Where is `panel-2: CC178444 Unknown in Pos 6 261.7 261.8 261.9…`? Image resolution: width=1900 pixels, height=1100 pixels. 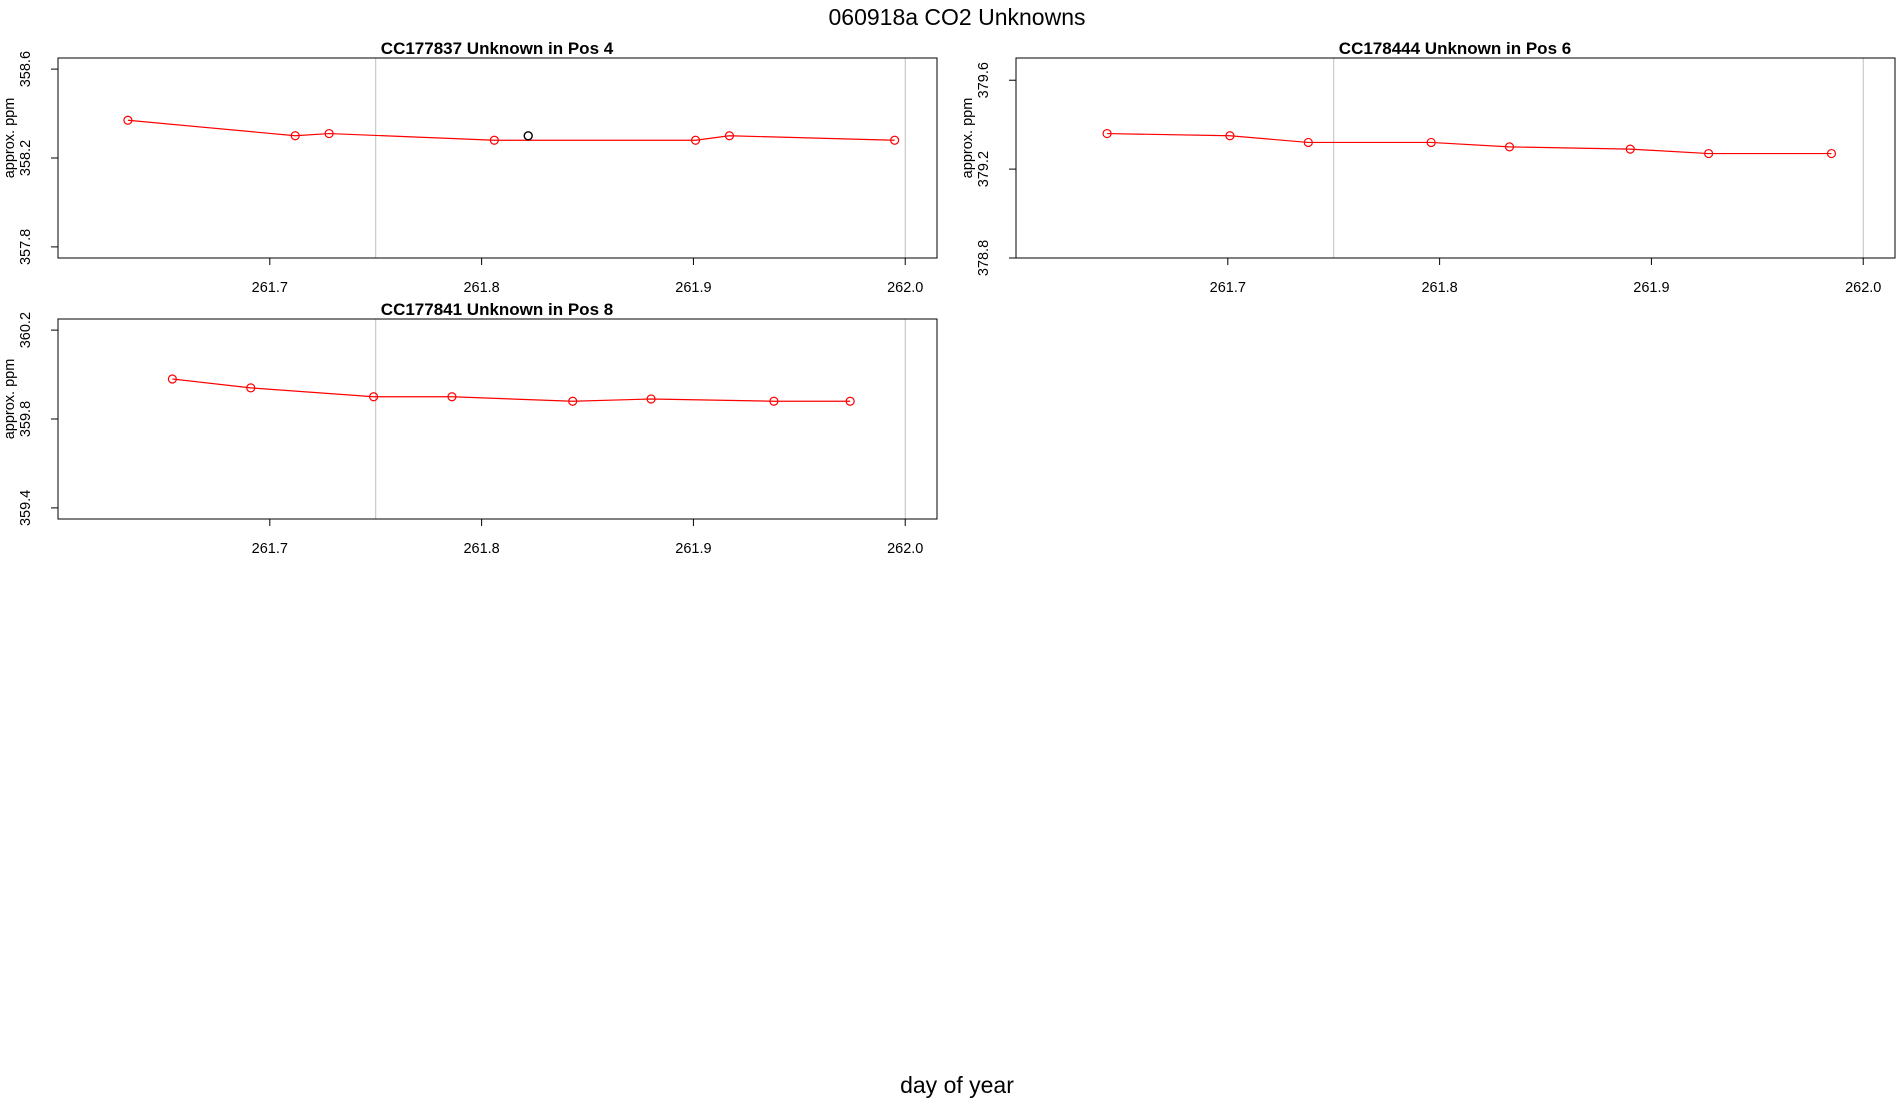 panel-2: CC178444 Unknown in Pos 6 261.7 261.8 261.9… is located at coordinates (1428, 167).